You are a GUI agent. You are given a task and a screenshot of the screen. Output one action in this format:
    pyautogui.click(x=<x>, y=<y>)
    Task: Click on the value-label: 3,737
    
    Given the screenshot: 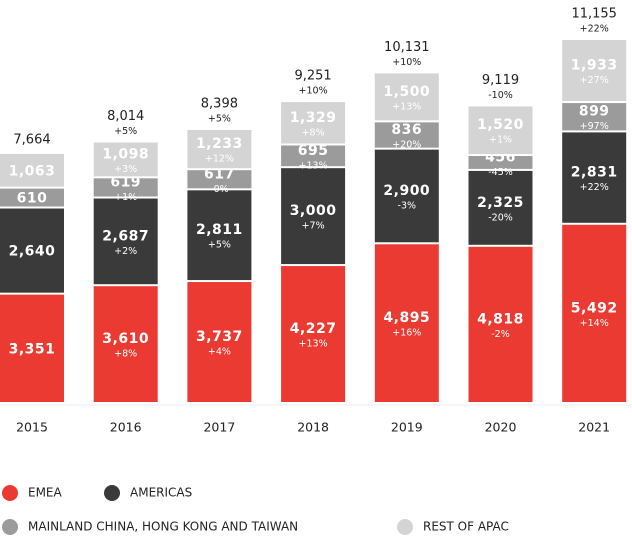 What is the action you would take?
    pyautogui.click(x=219, y=337)
    